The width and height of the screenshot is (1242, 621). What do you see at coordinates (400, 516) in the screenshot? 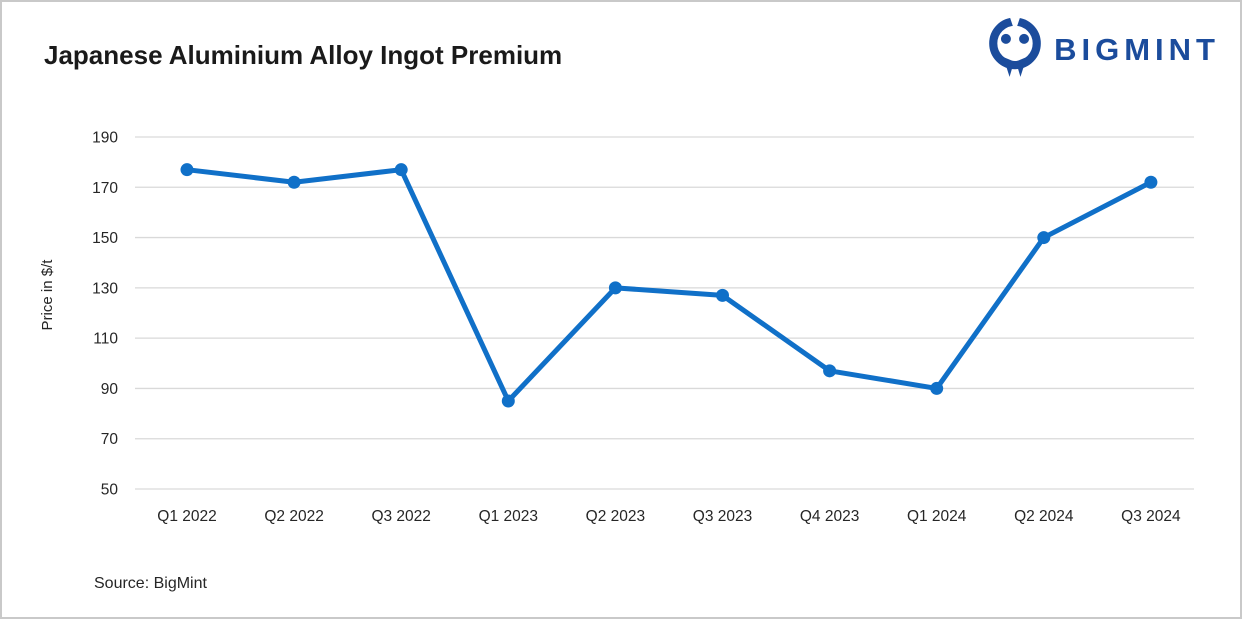
I see `x-tick-label: Q3 2022` at bounding box center [400, 516].